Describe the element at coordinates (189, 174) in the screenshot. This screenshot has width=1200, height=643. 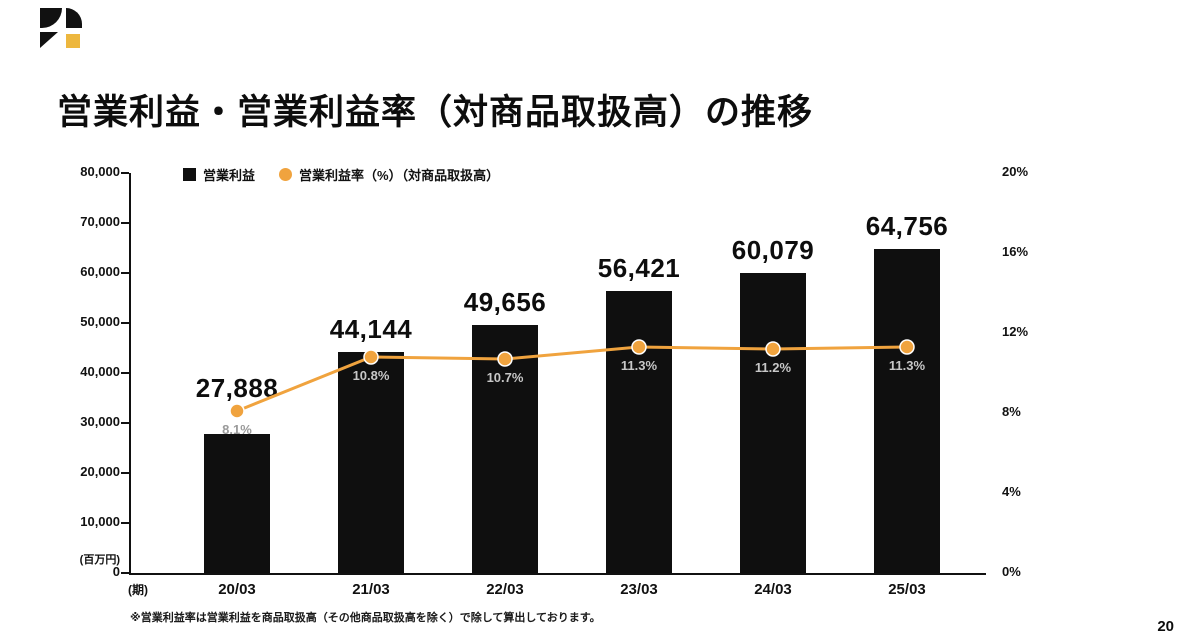
I see `legend-square-swatch` at that location.